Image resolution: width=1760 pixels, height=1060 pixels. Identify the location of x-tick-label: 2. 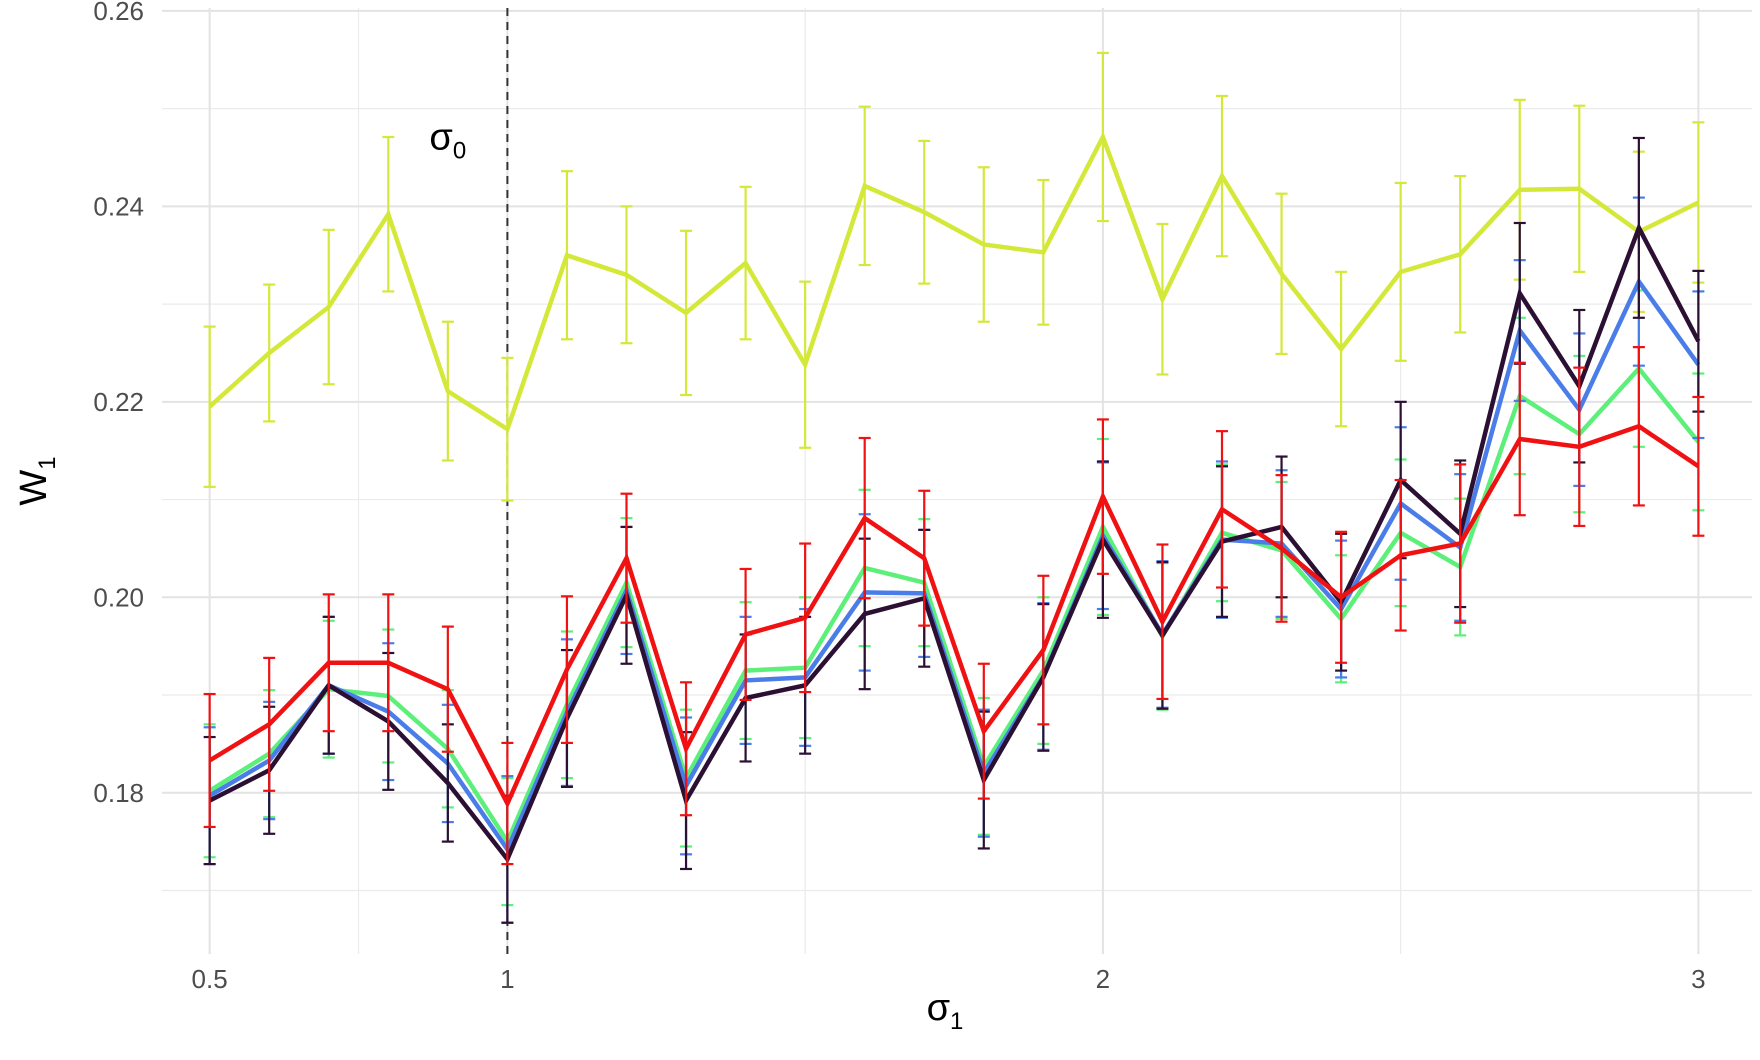
(1103, 979).